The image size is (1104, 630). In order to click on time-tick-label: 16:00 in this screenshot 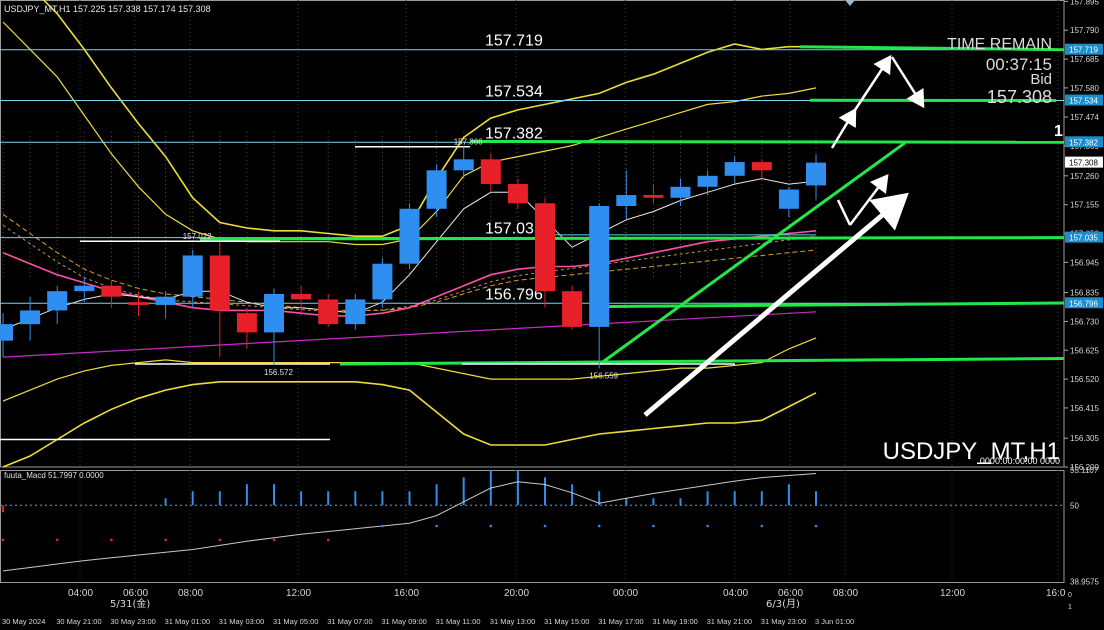, I will do `click(406, 593)`.